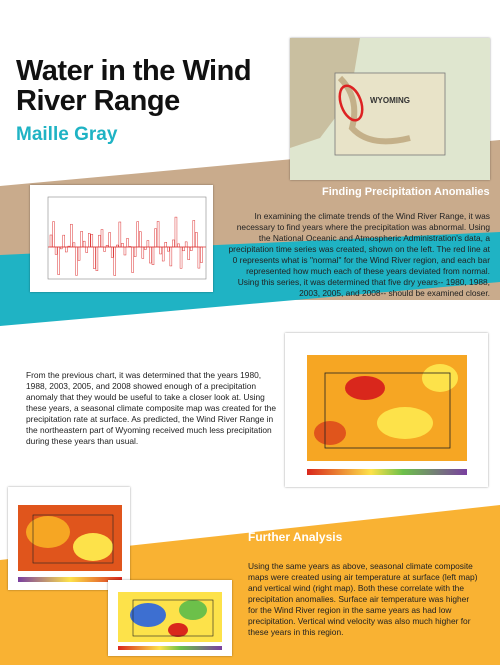 This screenshot has width=500, height=665. I want to click on wyoming-map: WYOMING, so click(390, 109).